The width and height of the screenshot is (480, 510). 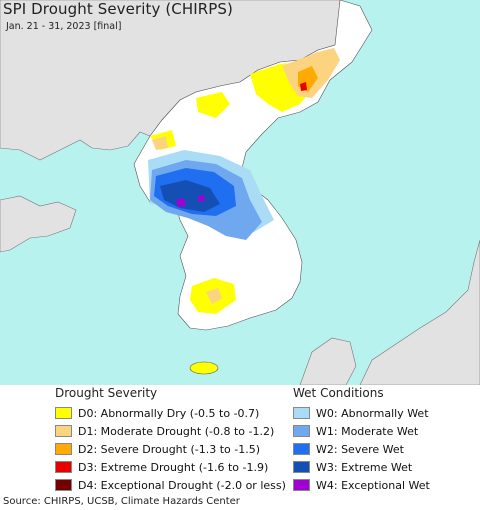 I want to click on legend-item-d1: D1: Moderate Drought (-0.8 to -1.2), so click(x=170, y=431).